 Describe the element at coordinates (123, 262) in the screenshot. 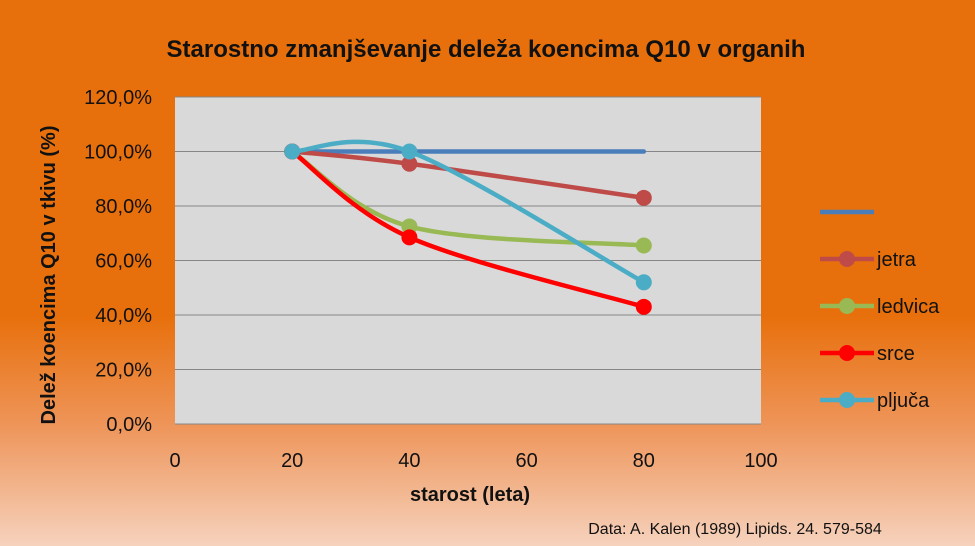

I see `y-tick-label: 60,0%` at that location.